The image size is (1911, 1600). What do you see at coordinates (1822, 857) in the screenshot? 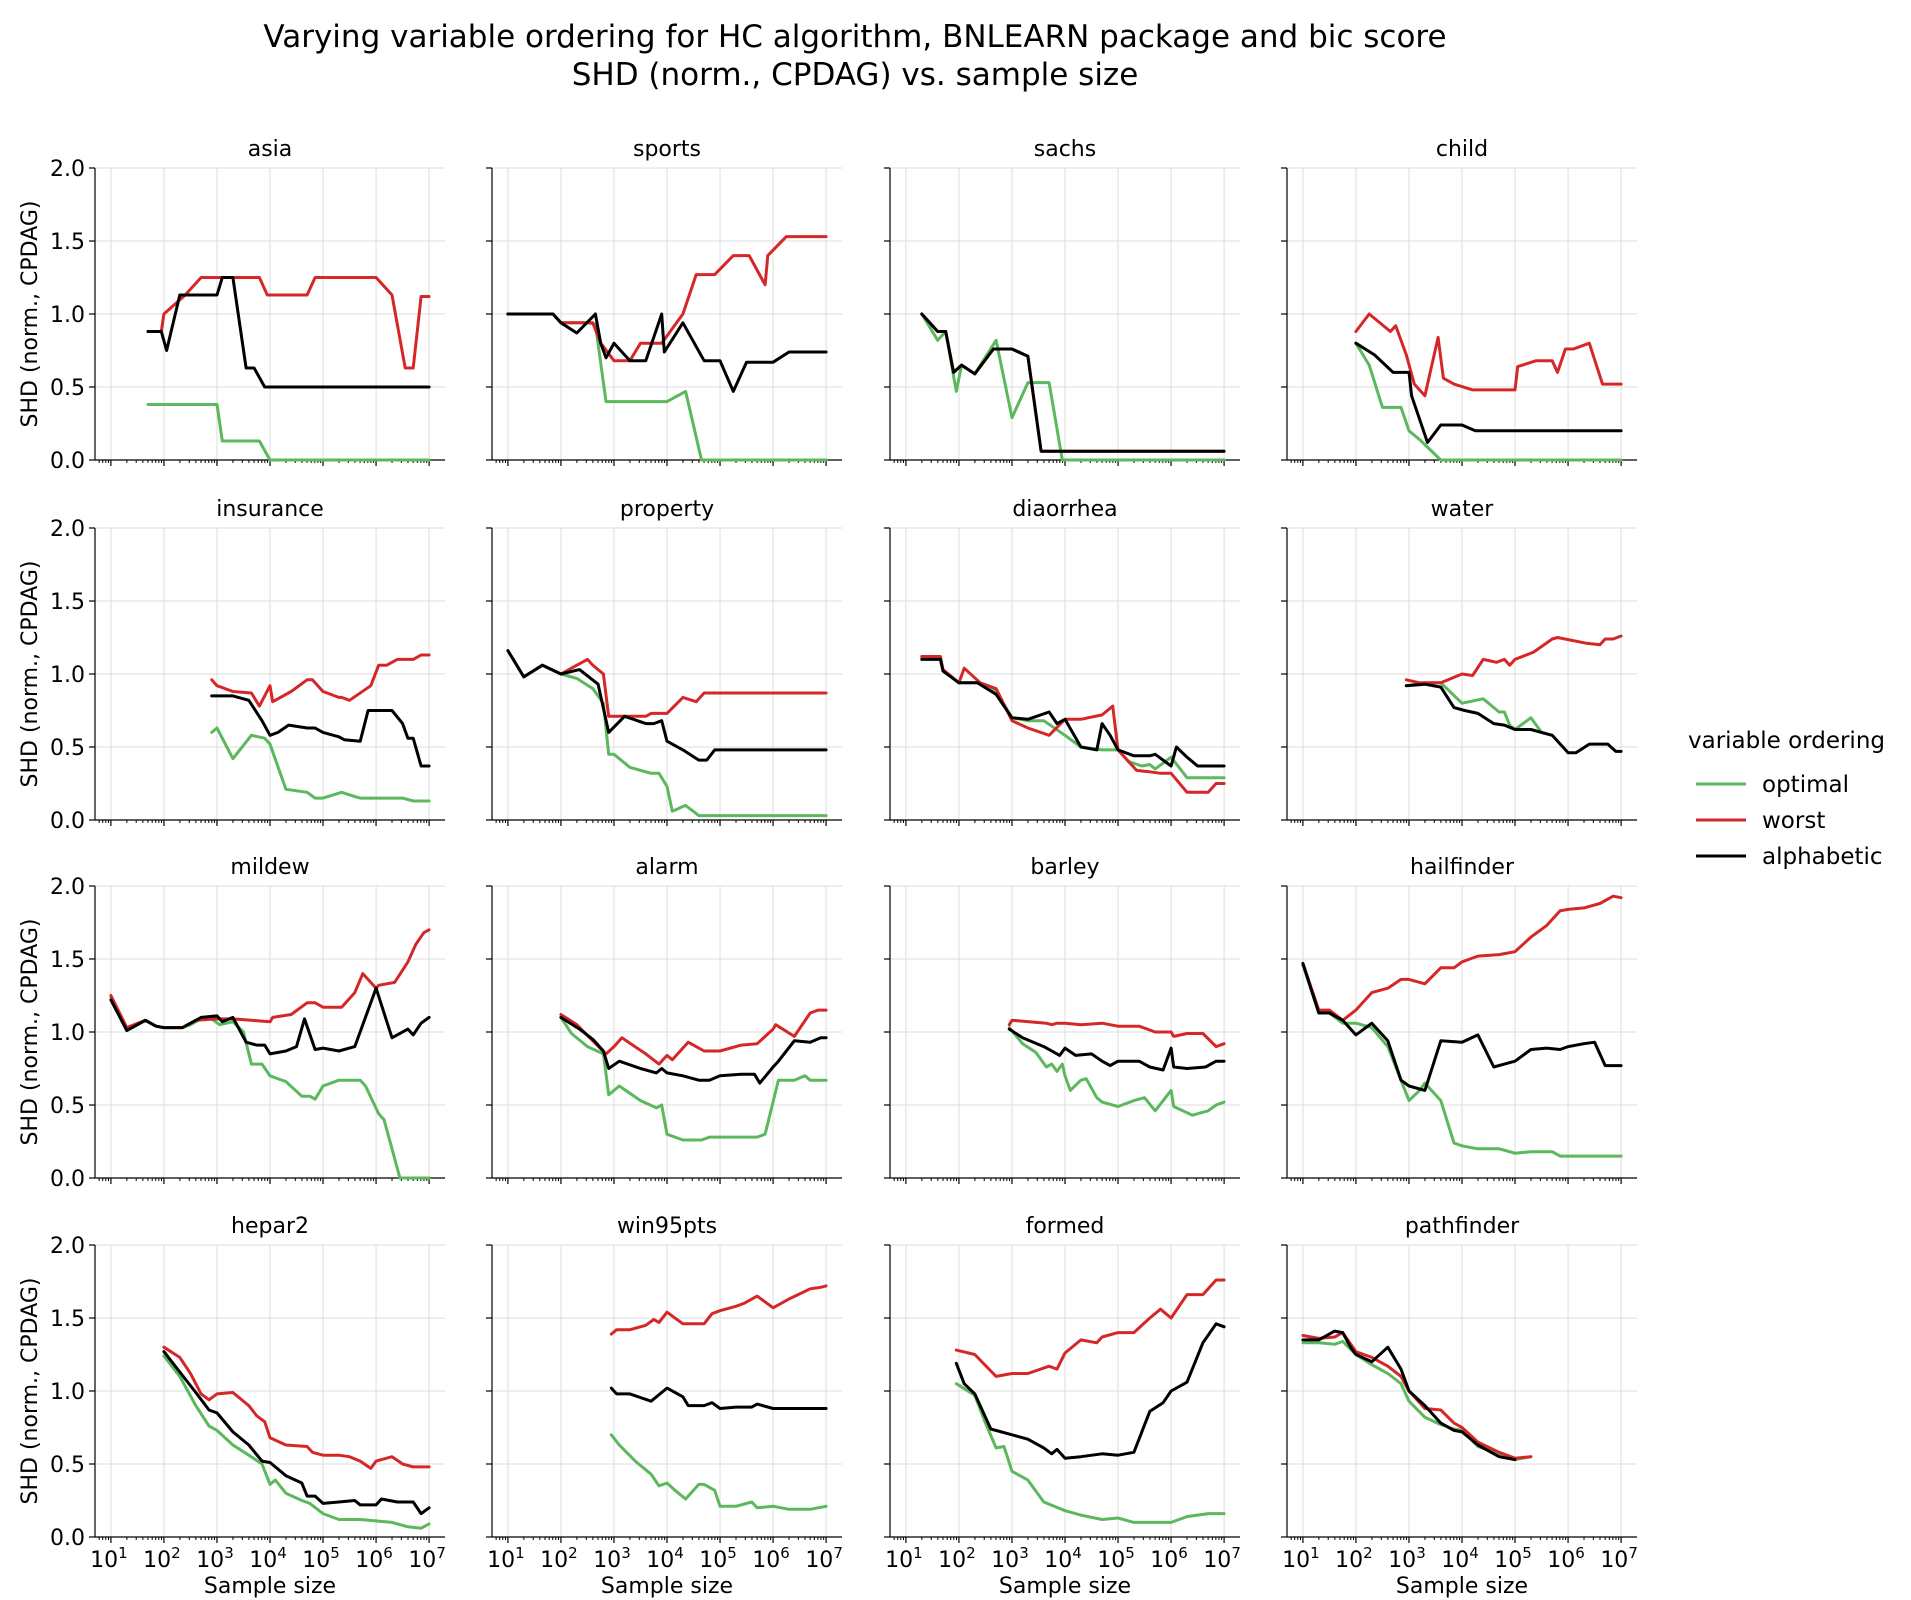
I see `legend-label-alphabetic: alphabetic` at bounding box center [1822, 857].